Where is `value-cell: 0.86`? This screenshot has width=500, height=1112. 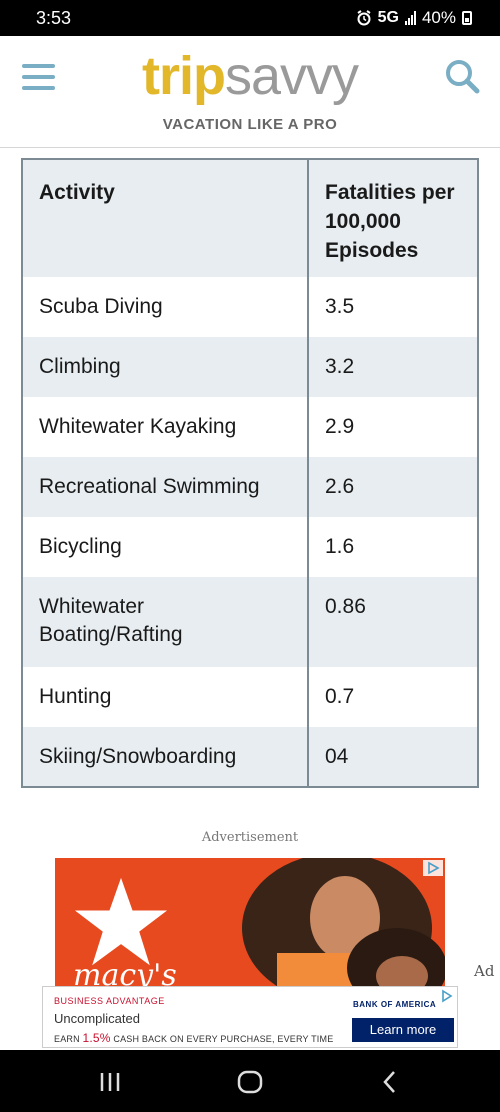
value-cell: 0.86 is located at coordinates (392, 622).